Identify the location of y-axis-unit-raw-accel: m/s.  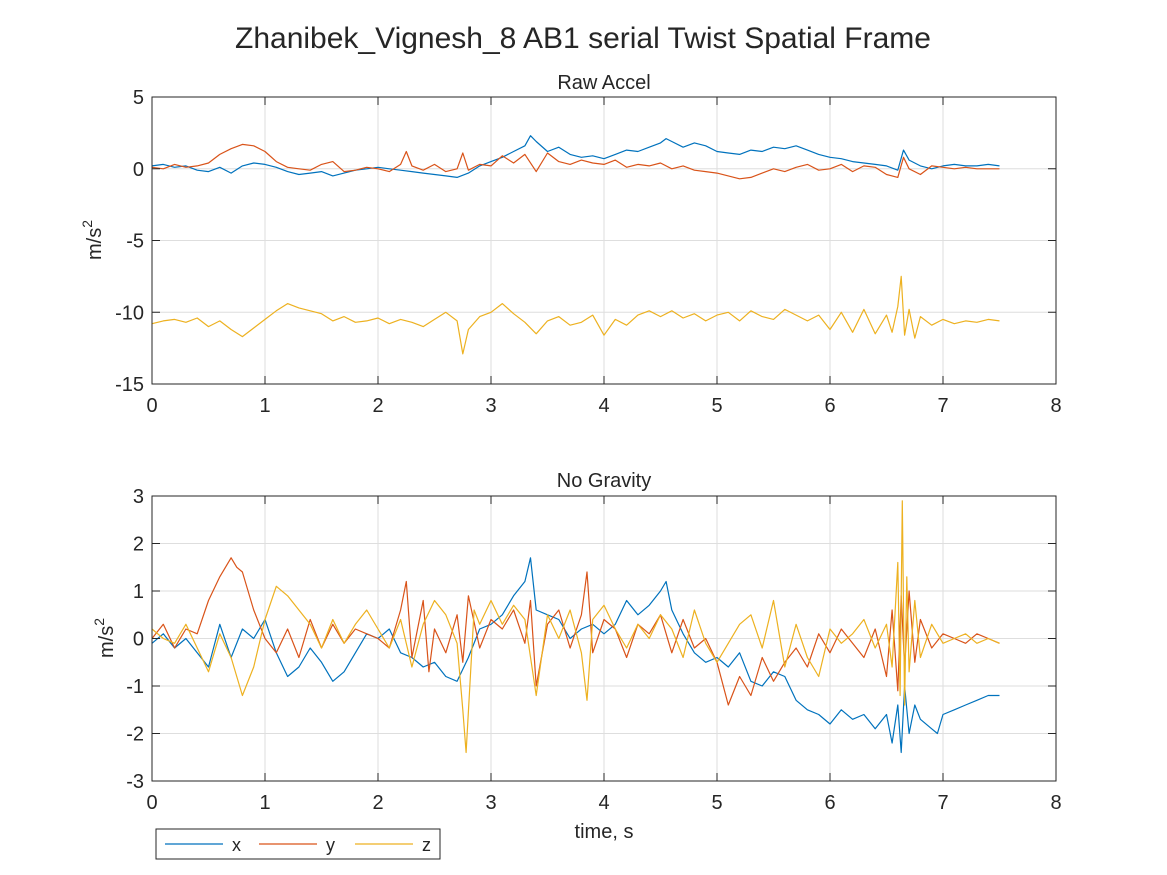
(95, 244).